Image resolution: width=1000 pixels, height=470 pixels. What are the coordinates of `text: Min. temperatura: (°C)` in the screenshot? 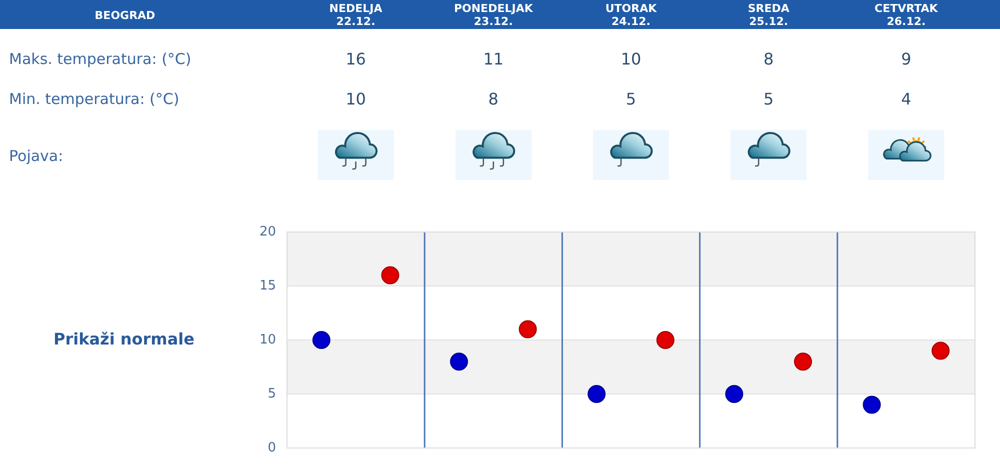 It's located at (94, 99).